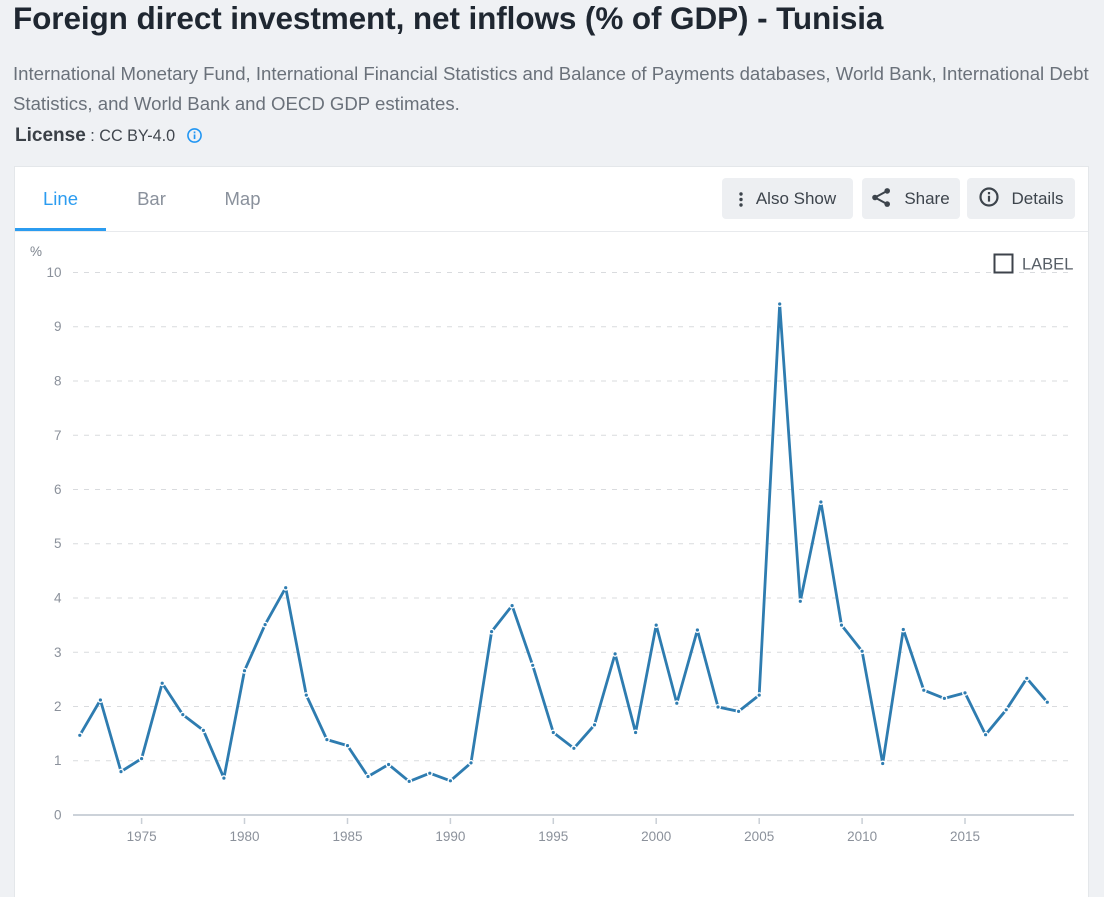 The height and width of the screenshot is (897, 1104). I want to click on svg-text: 2, so click(58, 706).